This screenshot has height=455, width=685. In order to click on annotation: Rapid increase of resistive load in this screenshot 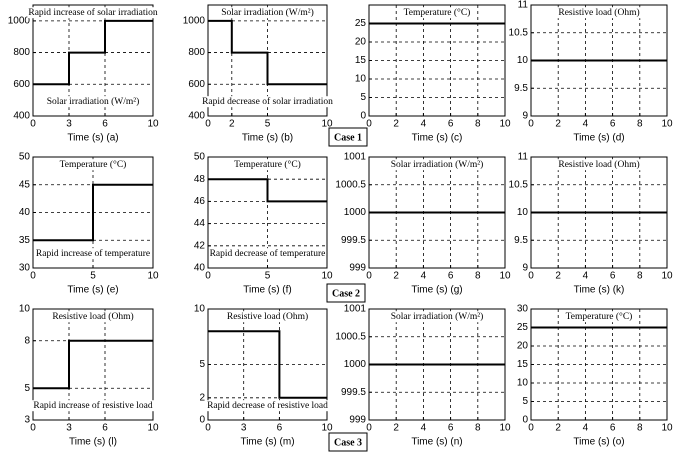, I will do `click(92, 405)`.